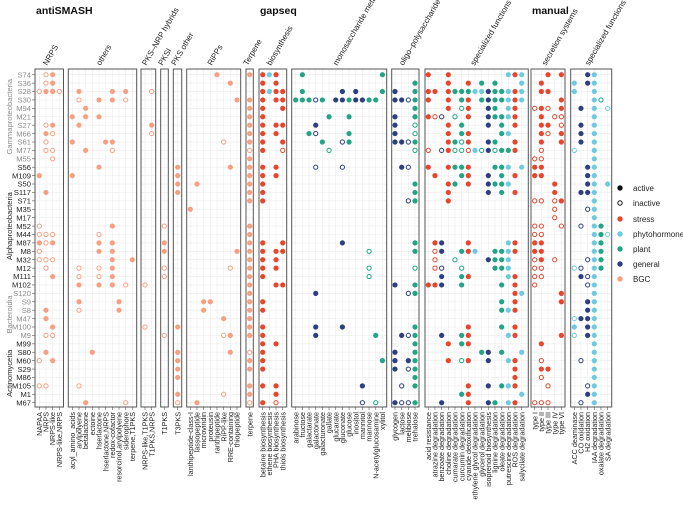 The height and width of the screenshot is (508, 683). What do you see at coordinates (164, 276) in the screenshot?
I see `dot-M111-T1PKS-inactive` at bounding box center [164, 276].